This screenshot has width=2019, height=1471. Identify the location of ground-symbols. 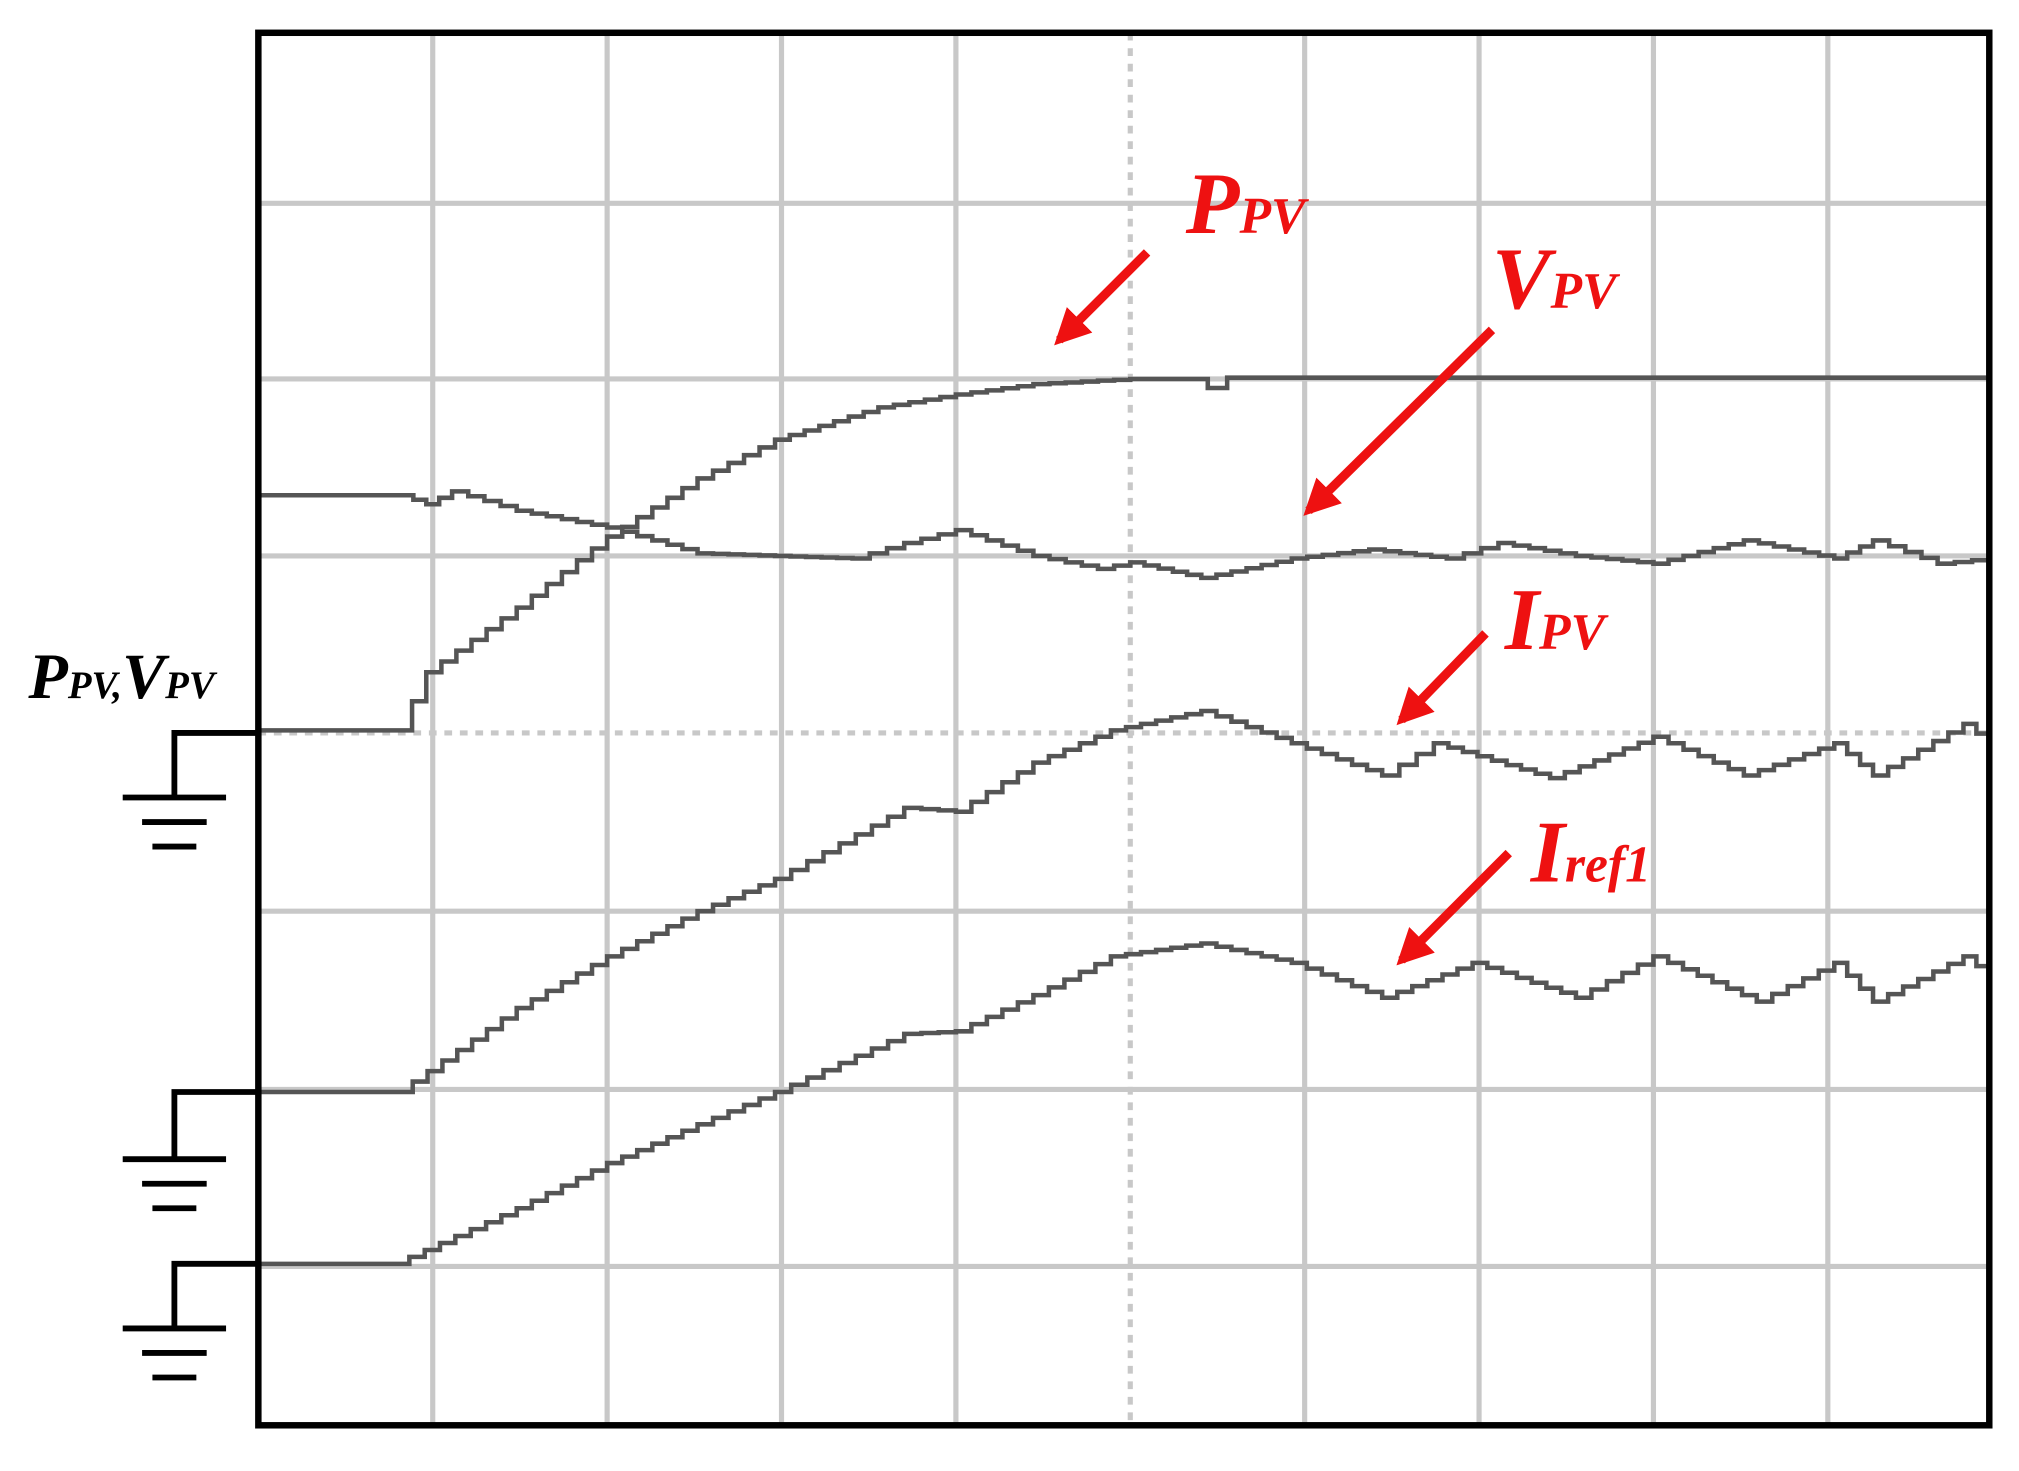
(190, 1055).